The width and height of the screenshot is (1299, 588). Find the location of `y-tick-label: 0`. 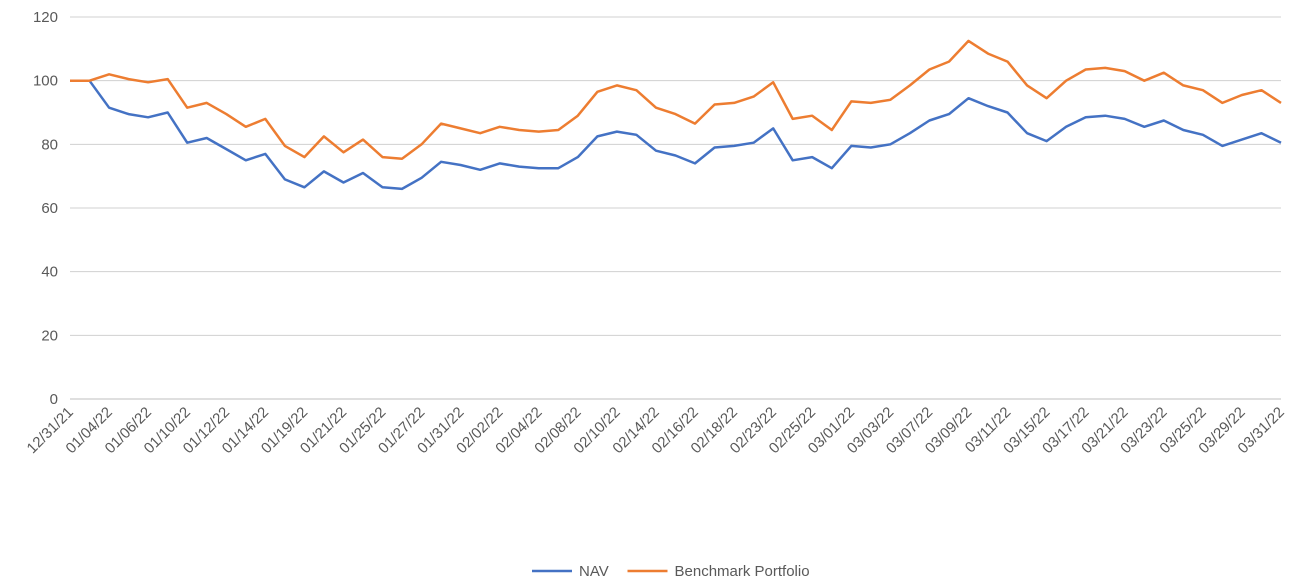

y-tick-label: 0 is located at coordinates (54, 399).